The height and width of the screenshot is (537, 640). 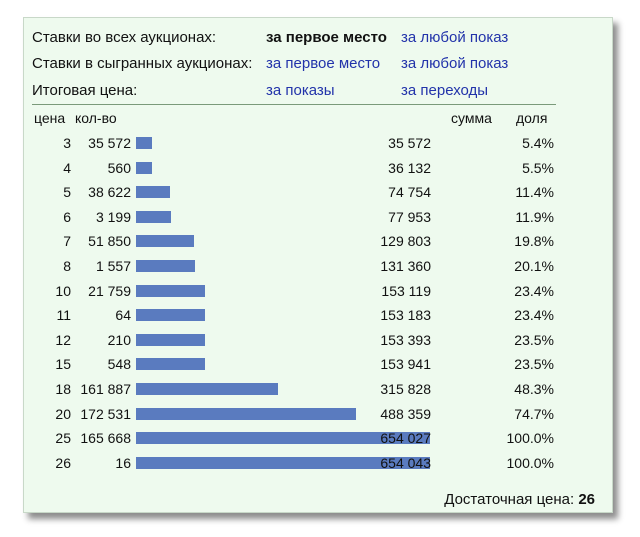 What do you see at coordinates (534, 389) in the screenshot?
I see `share-cell: 48.3%` at bounding box center [534, 389].